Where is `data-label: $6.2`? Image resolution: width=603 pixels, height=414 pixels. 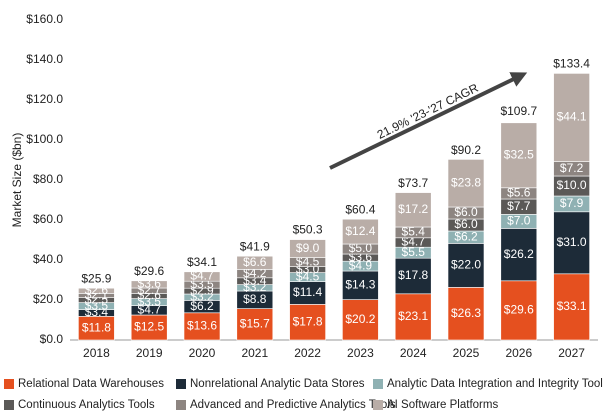
data-label: $6.2 is located at coordinates (202, 306).